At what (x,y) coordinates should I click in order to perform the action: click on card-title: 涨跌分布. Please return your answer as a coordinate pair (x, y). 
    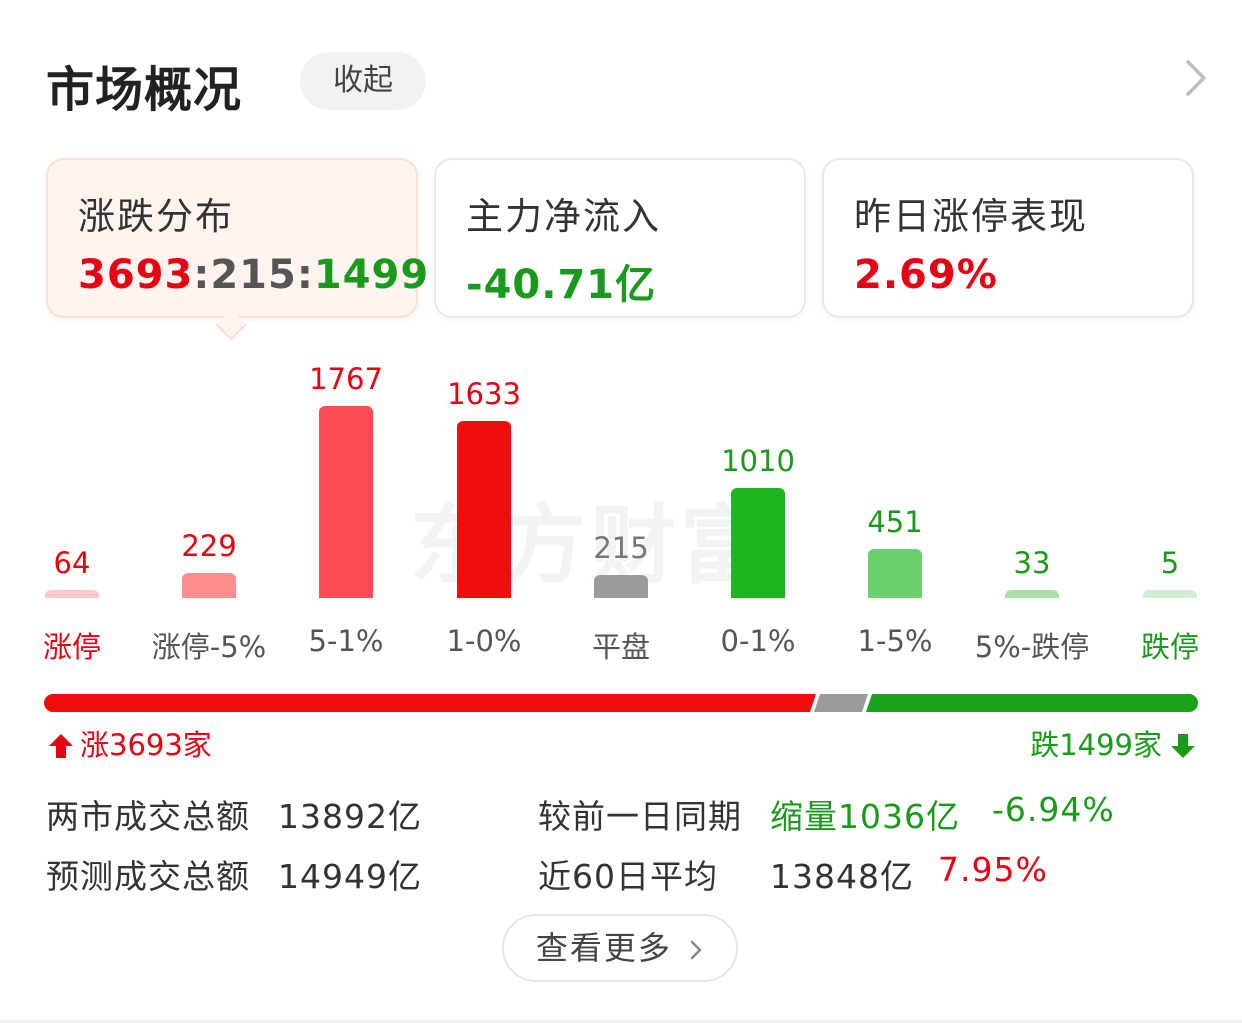
    Looking at the image, I should click on (156, 216).